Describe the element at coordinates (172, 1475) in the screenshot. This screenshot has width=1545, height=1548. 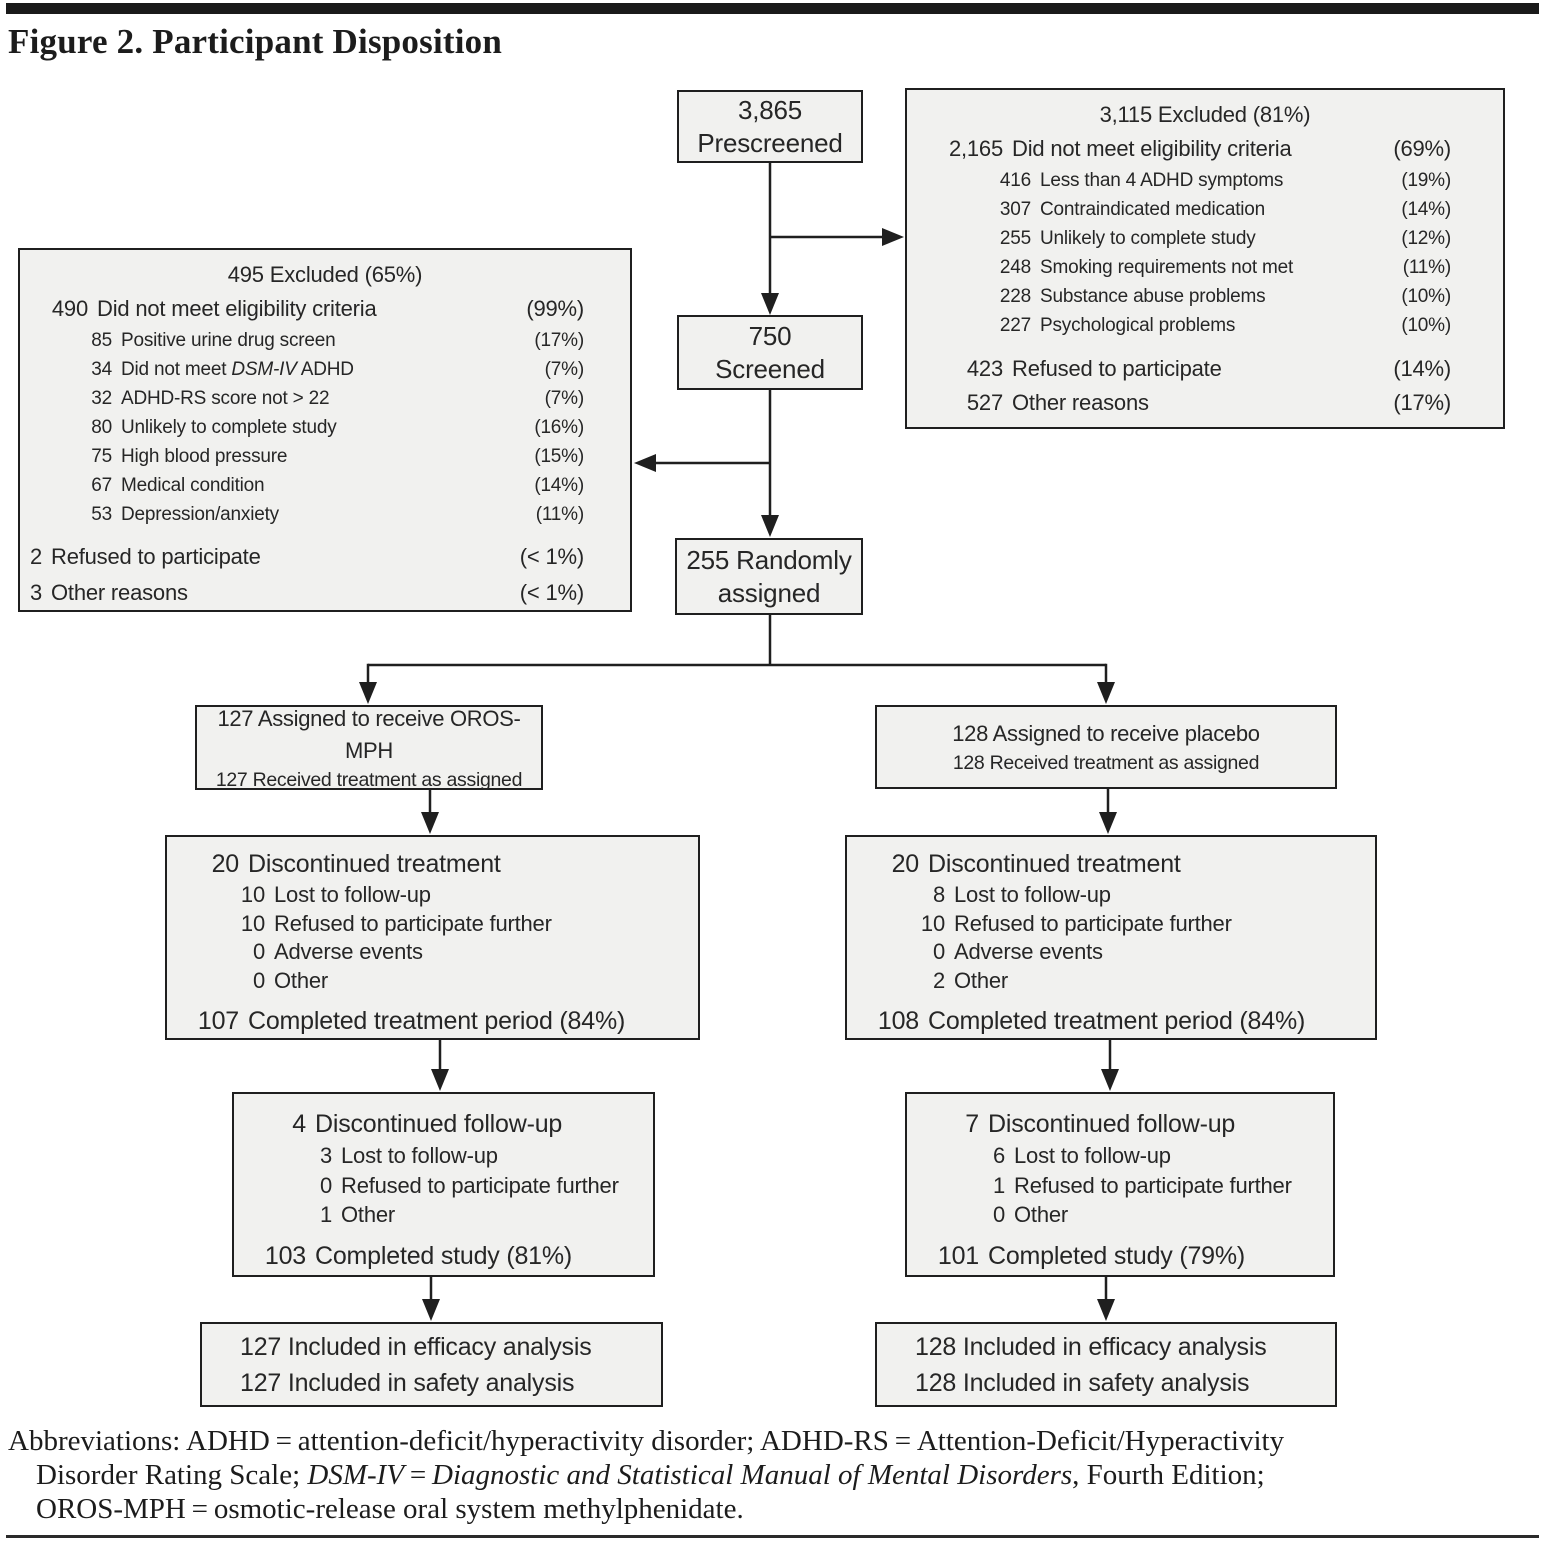
I see `text: Disorder Rating Scale;` at that location.